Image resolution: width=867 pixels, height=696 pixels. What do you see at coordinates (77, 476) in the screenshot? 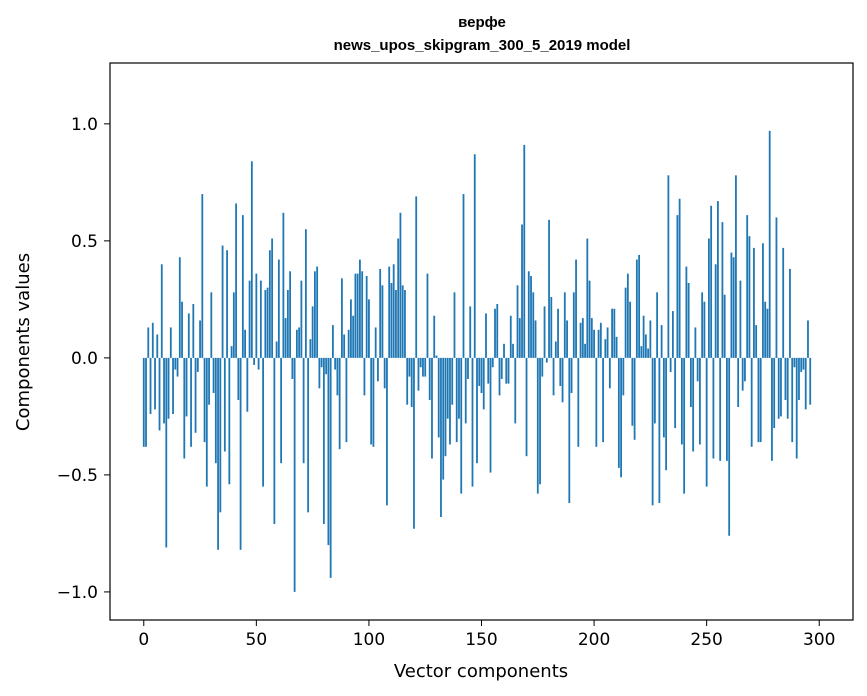
I see `y-tick-label: −0.5` at bounding box center [77, 476].